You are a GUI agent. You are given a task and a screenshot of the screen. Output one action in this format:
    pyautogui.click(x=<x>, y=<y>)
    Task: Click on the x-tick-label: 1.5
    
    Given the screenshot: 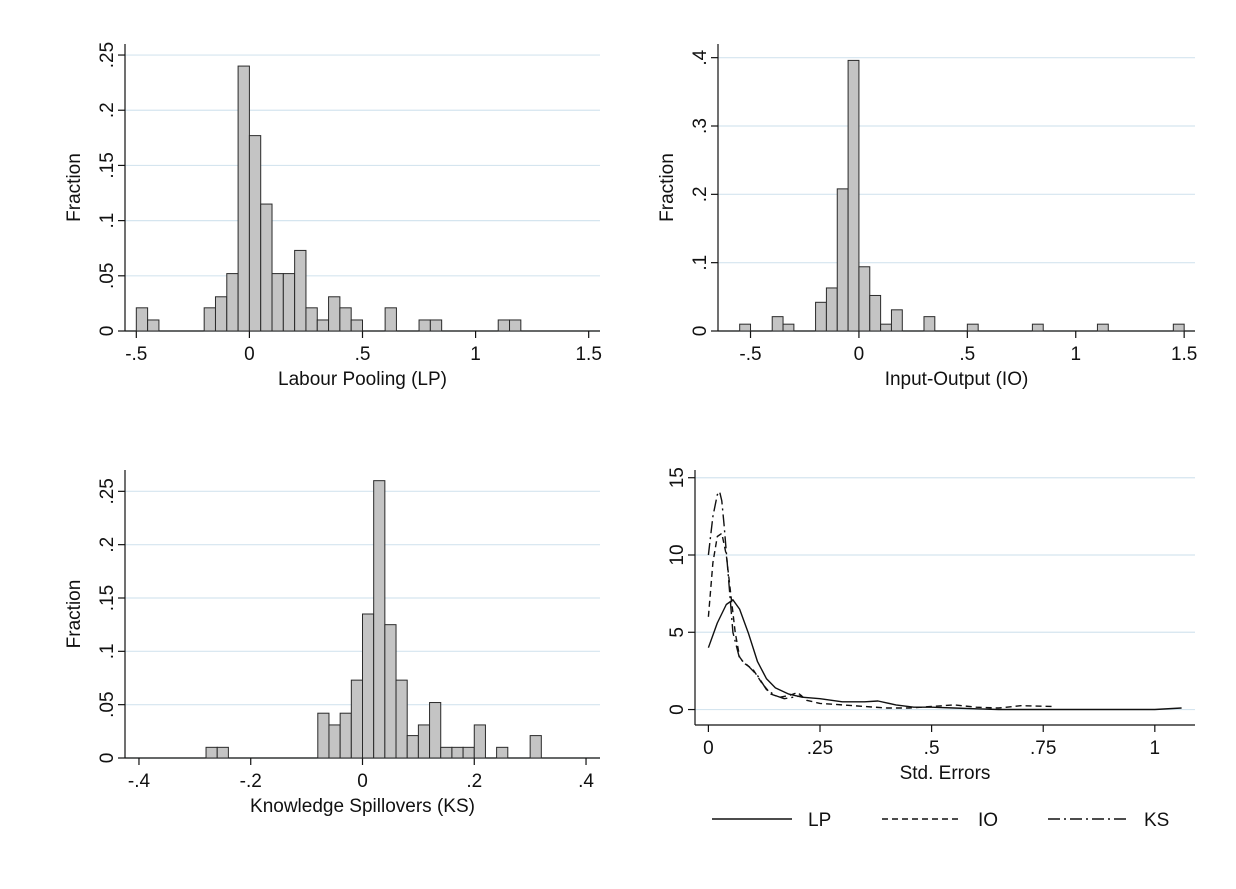 What is the action you would take?
    pyautogui.click(x=1184, y=354)
    